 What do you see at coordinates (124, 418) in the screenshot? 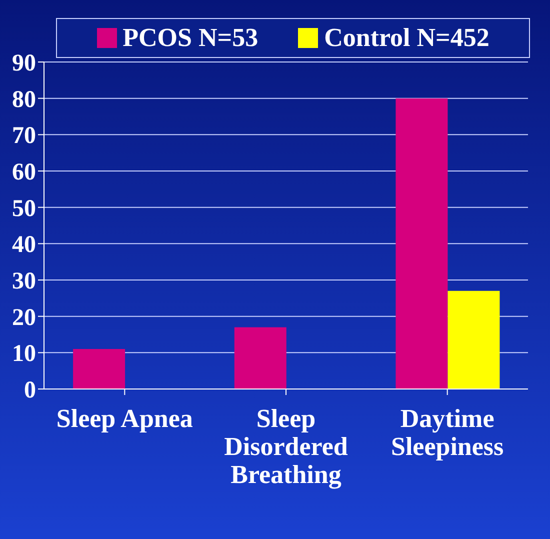
I see `x-tick-label: Sleep Apnea` at bounding box center [124, 418].